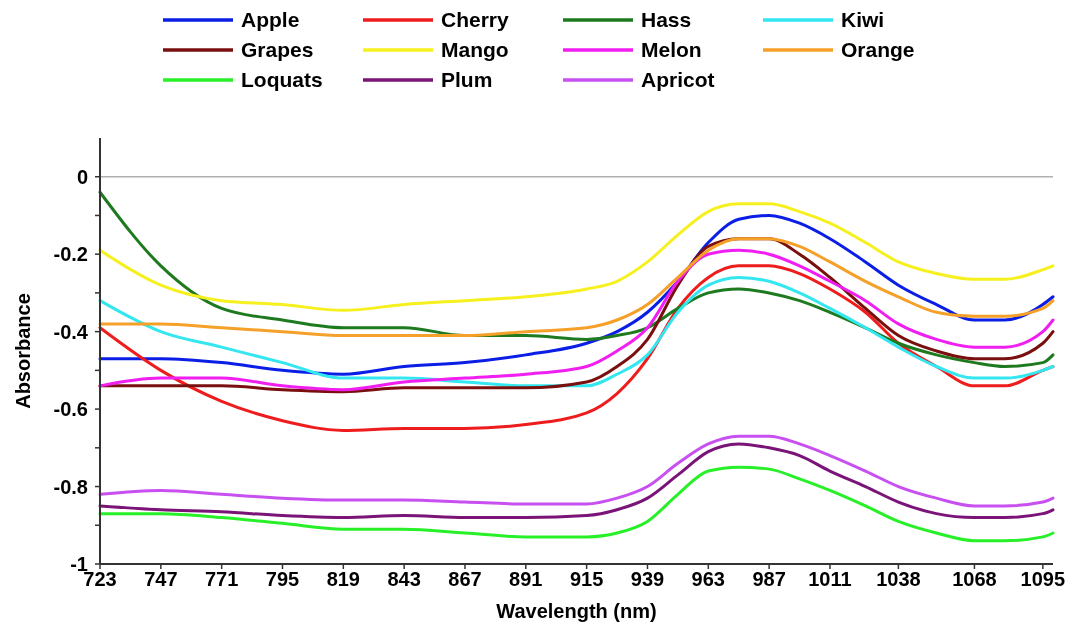  What do you see at coordinates (343, 579) in the screenshot?
I see `x-tick-label: 819` at bounding box center [343, 579].